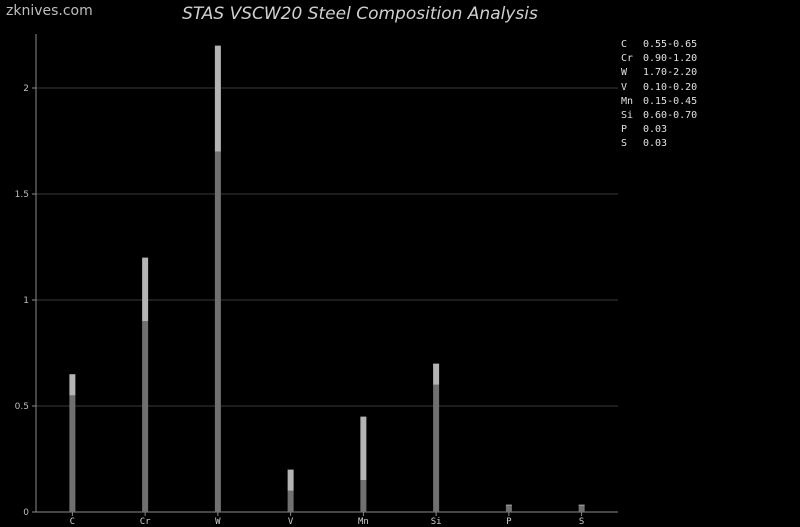 The height and width of the screenshot is (527, 800). What do you see at coordinates (290, 480) in the screenshot?
I see `bar-range-V` at bounding box center [290, 480].